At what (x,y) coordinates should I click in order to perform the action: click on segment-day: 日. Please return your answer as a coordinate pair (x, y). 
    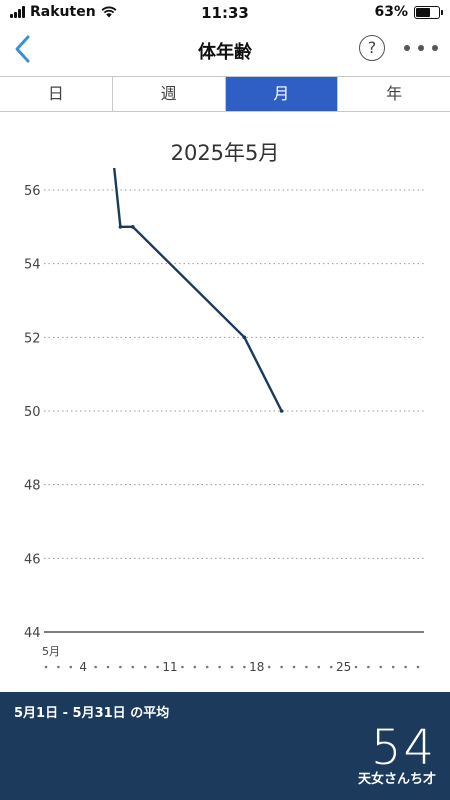
    Looking at the image, I should click on (56, 94).